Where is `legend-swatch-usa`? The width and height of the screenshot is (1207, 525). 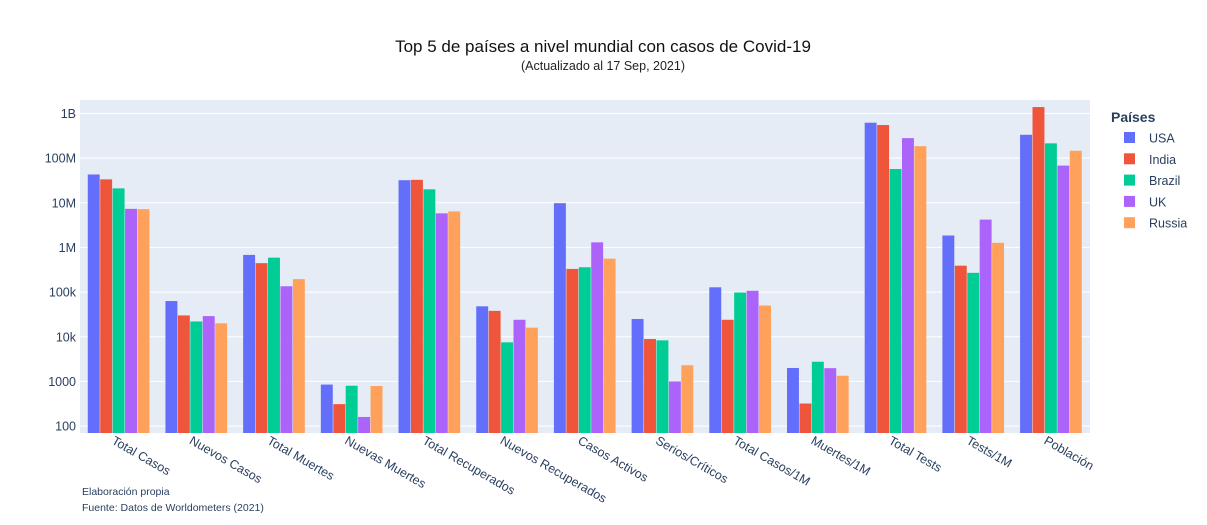
legend-swatch-usa is located at coordinates (1129, 137).